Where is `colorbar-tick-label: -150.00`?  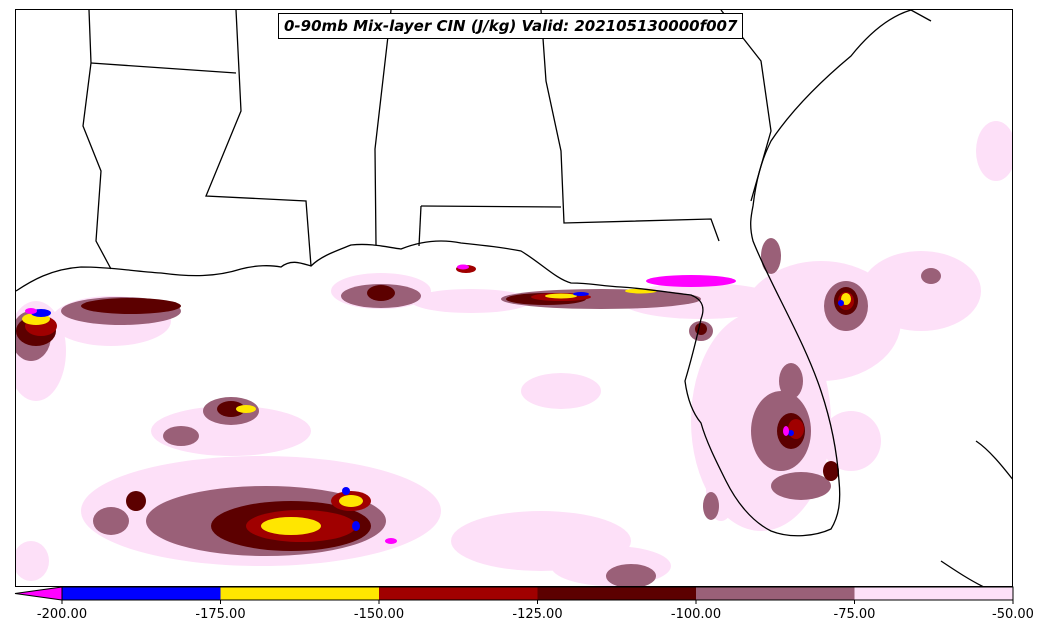
colorbar-tick-label: -150.00 is located at coordinates (379, 614).